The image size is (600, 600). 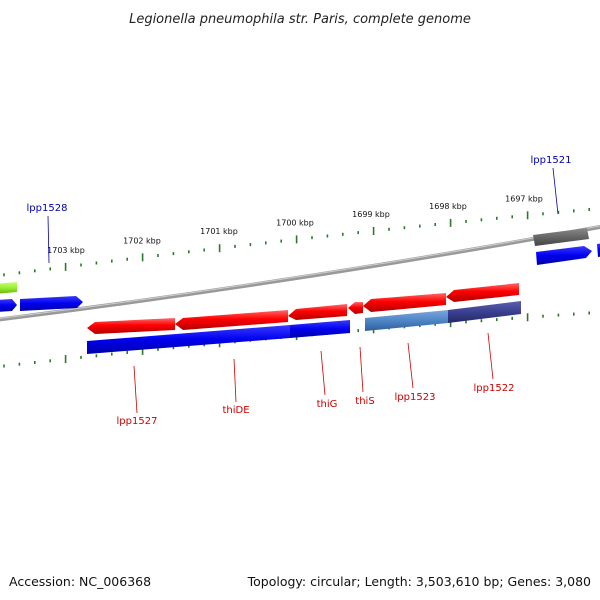 I want to click on gene-lpp1527, so click(x=131, y=326).